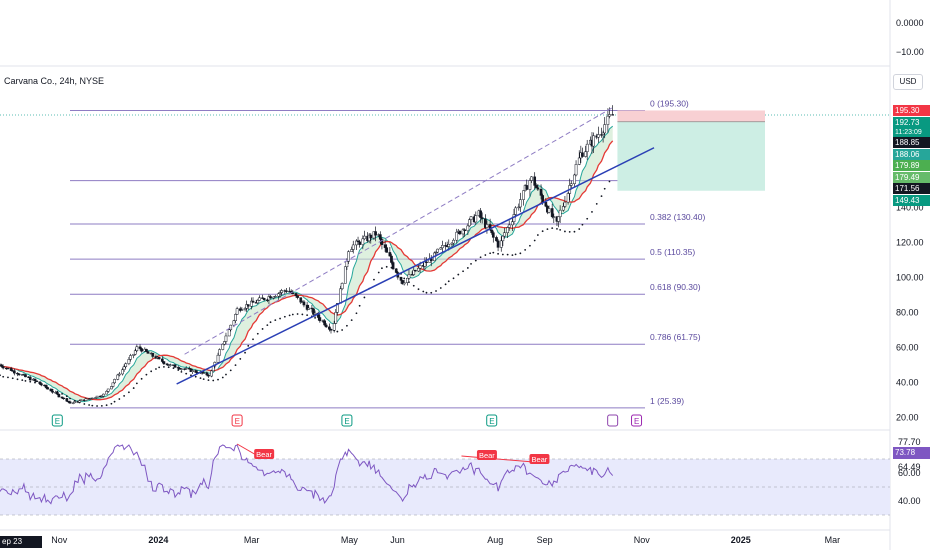 The image size is (932, 560). I want to click on earnings-marker-label: E, so click(237, 421).